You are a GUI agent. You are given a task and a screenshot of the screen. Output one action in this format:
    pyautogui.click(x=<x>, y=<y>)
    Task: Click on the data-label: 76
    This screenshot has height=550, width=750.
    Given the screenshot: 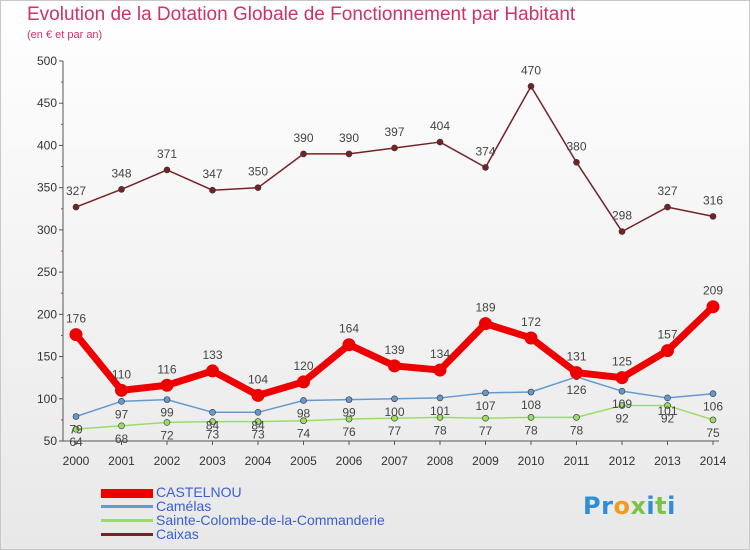 What is the action you would take?
    pyautogui.click(x=349, y=432)
    